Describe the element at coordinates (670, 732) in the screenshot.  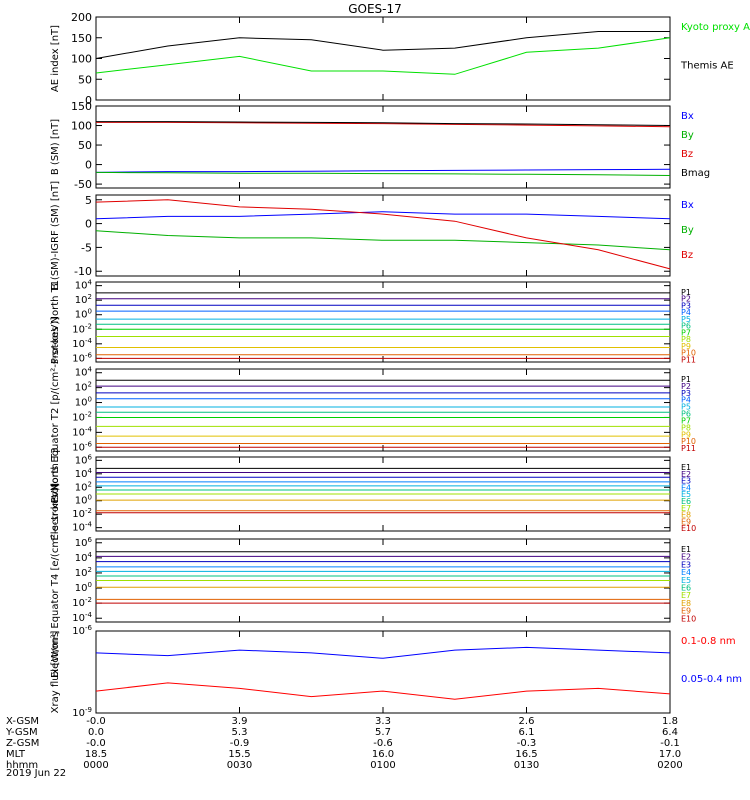
I see `footer-value: 6.4` at that location.